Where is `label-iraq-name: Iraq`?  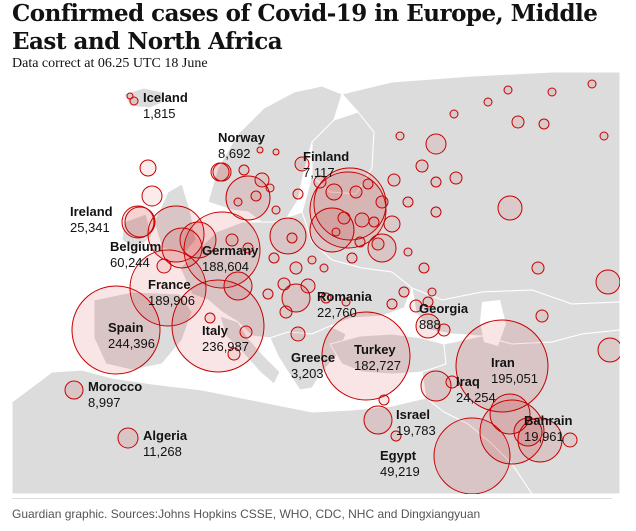
label-iraq-name: Iraq is located at coordinates (468, 381).